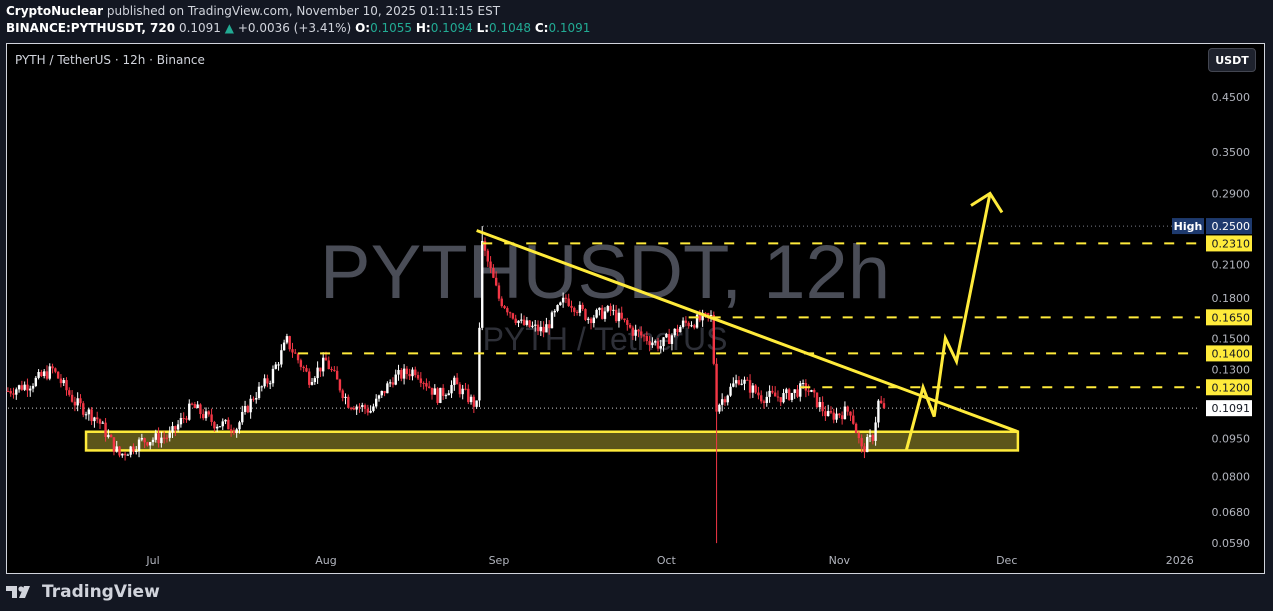 The width and height of the screenshot is (1273, 611). I want to click on y-tick-label: 0.1300, so click(1231, 370).